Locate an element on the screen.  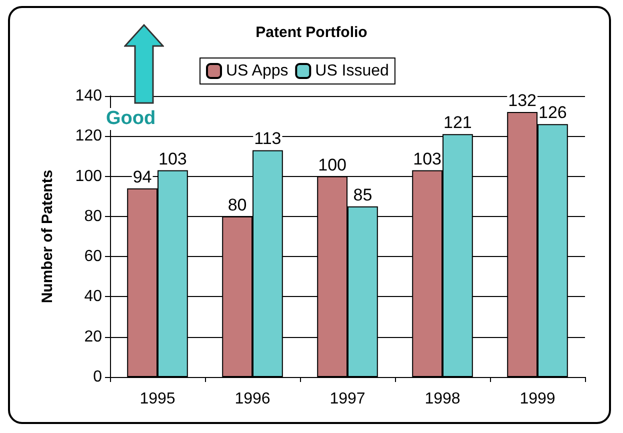
y-tick-label: 80 is located at coordinates (93, 216).